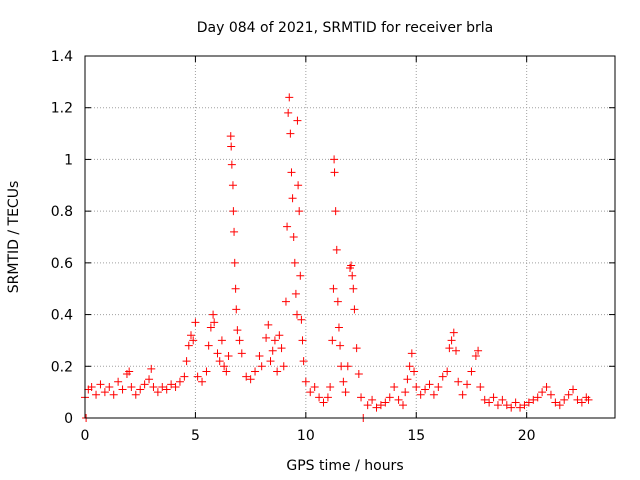  Describe the element at coordinates (62, 57) in the screenshot. I see `y-tick-label: 1.4` at that location.